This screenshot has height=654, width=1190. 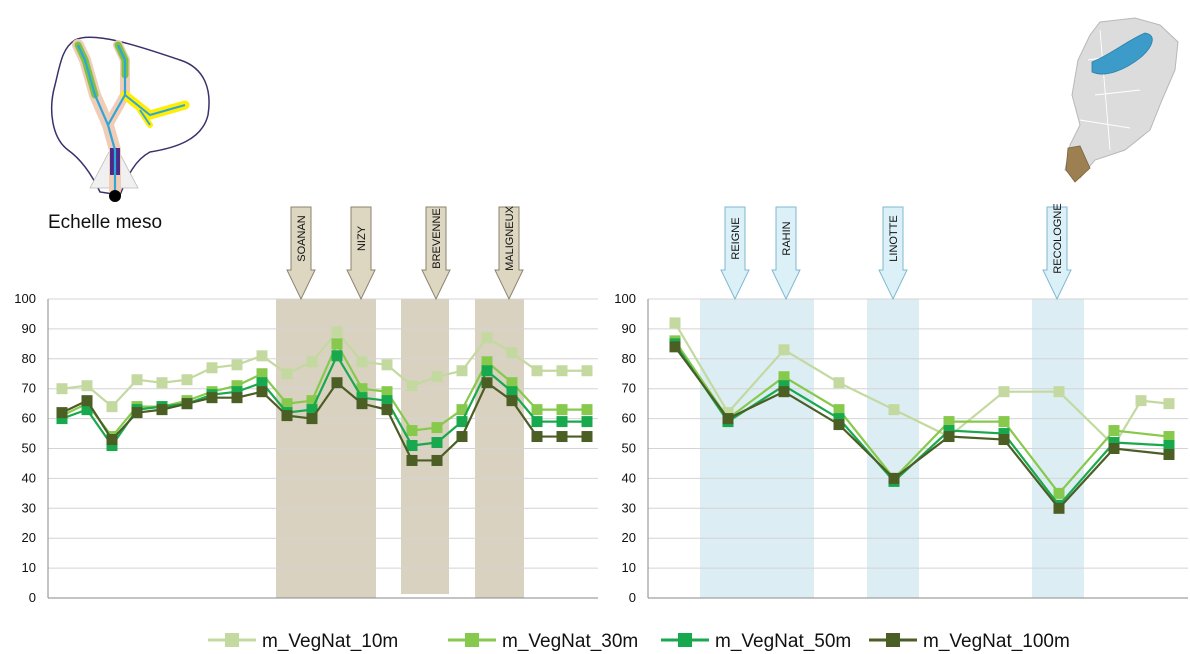 I want to click on river-label: LINOTTE, so click(x=894, y=238).